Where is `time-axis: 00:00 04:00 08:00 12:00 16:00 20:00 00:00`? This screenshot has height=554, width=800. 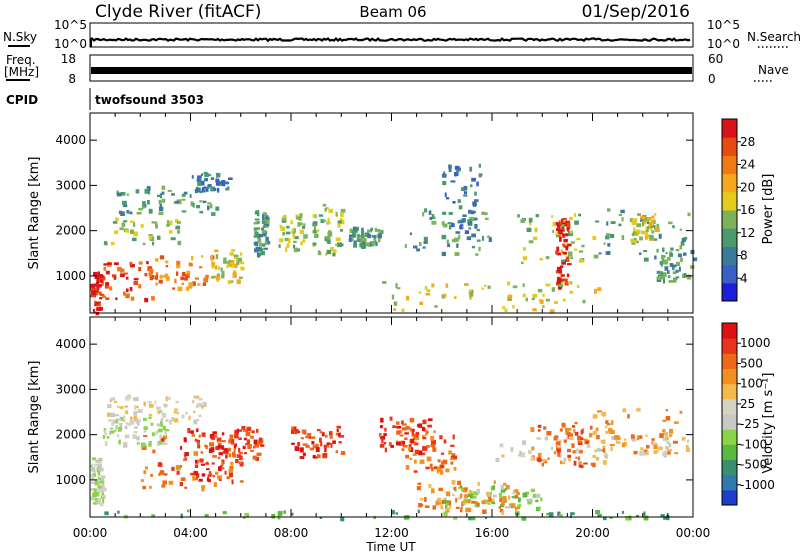
time-axis: 00:00 04:00 08:00 12:00 16:00 20:00 00:00 is located at coordinates (392, 533).